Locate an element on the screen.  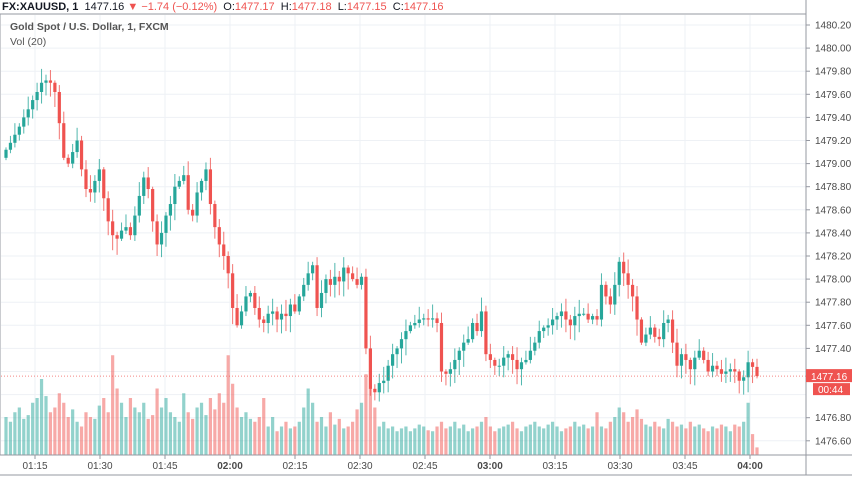
close-value: 1477.16 is located at coordinates (423, 7).